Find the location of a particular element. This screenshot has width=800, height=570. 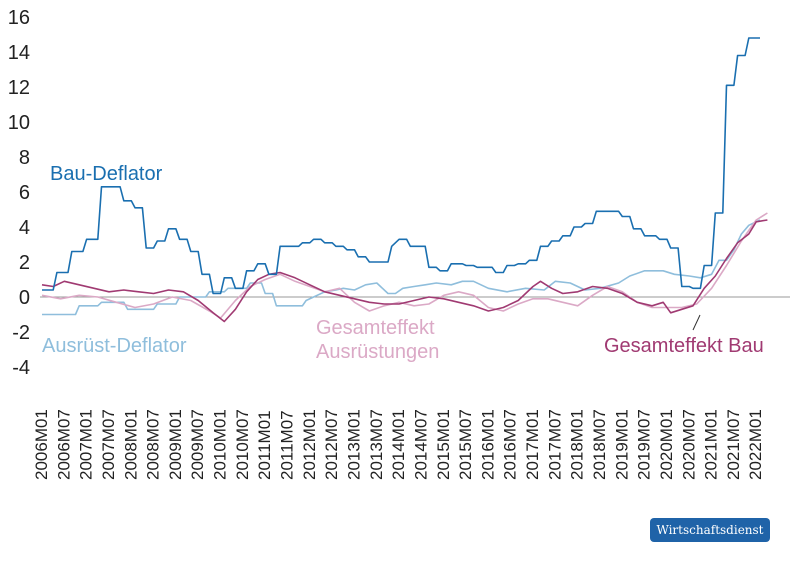

x-tick-label: 2015M07 is located at coordinates (465, 444).